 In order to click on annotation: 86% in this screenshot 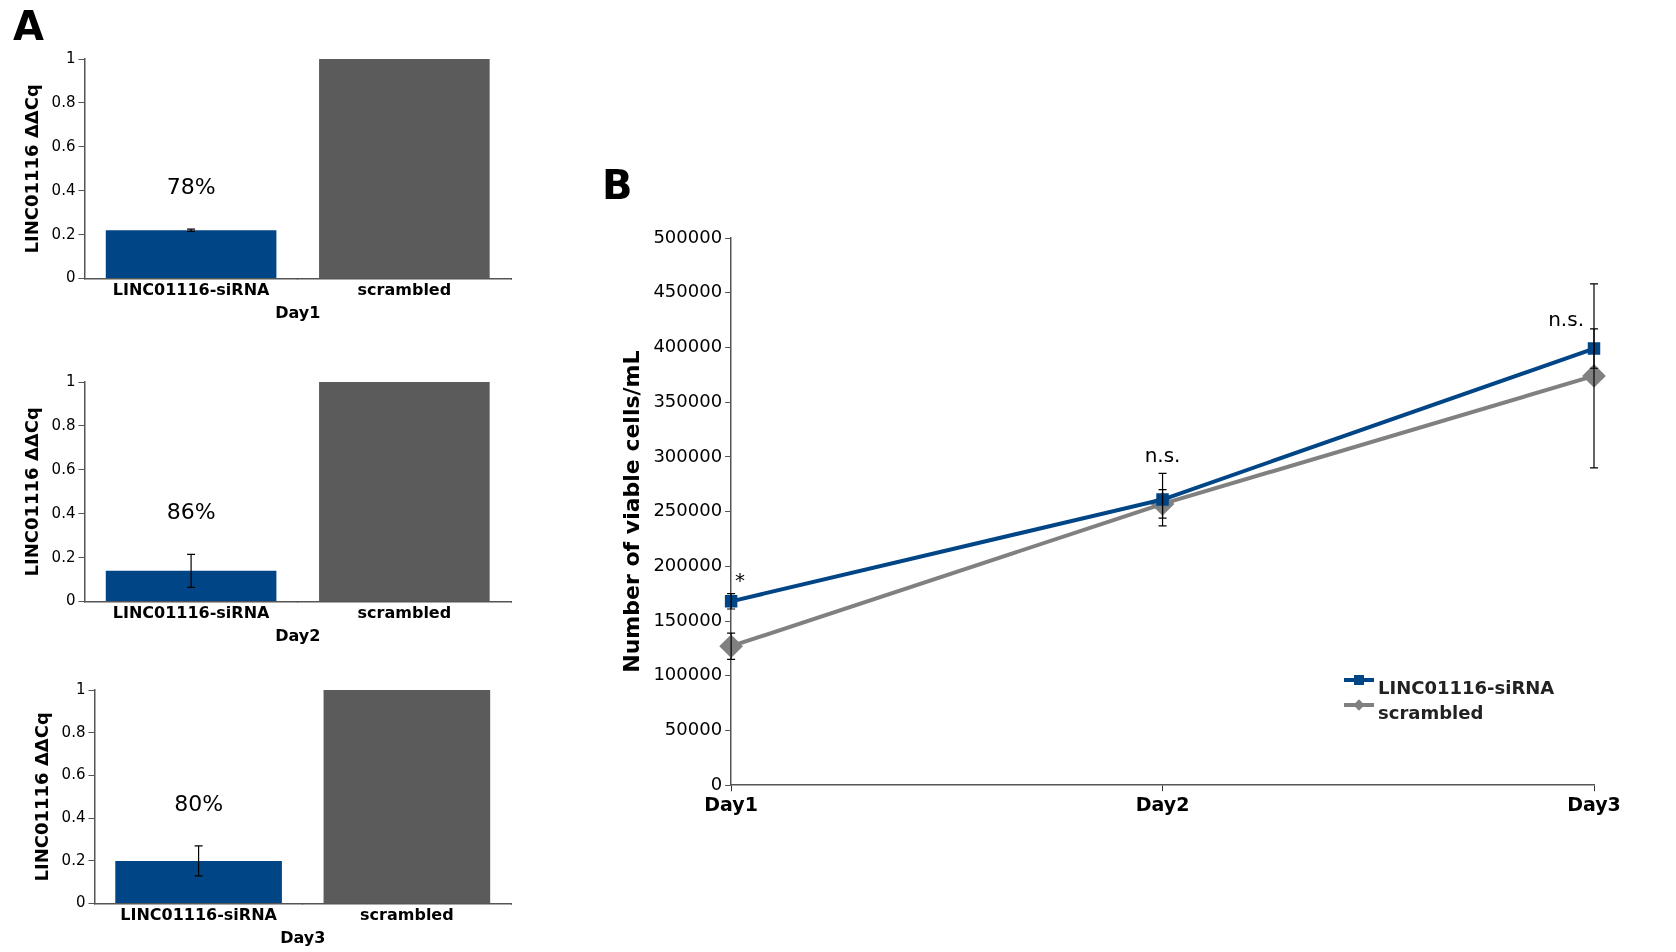, I will do `click(191, 512)`.